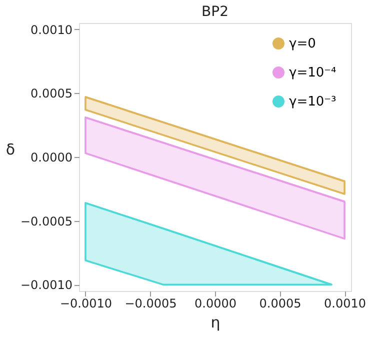  Describe the element at coordinates (280, 303) in the screenshot. I see `x-tick-label: 0.0005` at that location.